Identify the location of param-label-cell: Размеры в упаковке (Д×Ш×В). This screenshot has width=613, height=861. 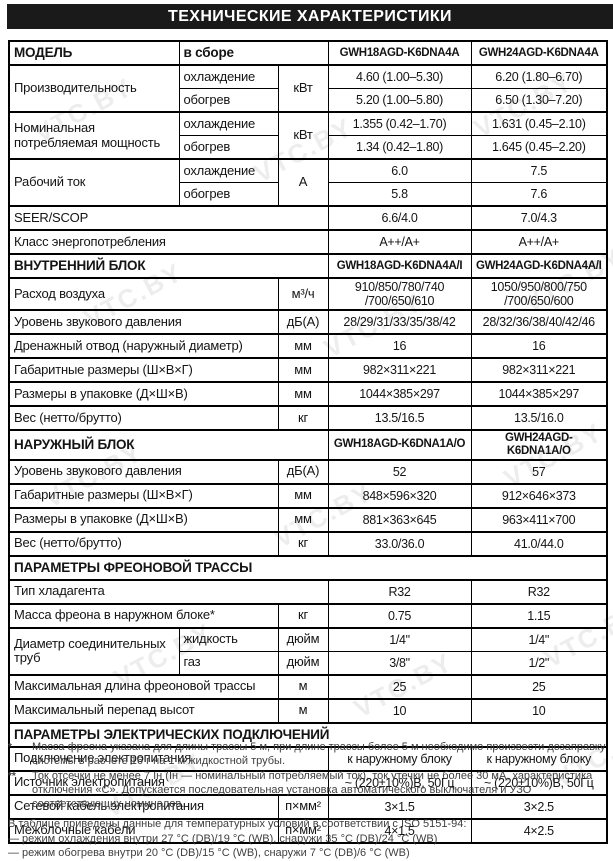
(143, 519).